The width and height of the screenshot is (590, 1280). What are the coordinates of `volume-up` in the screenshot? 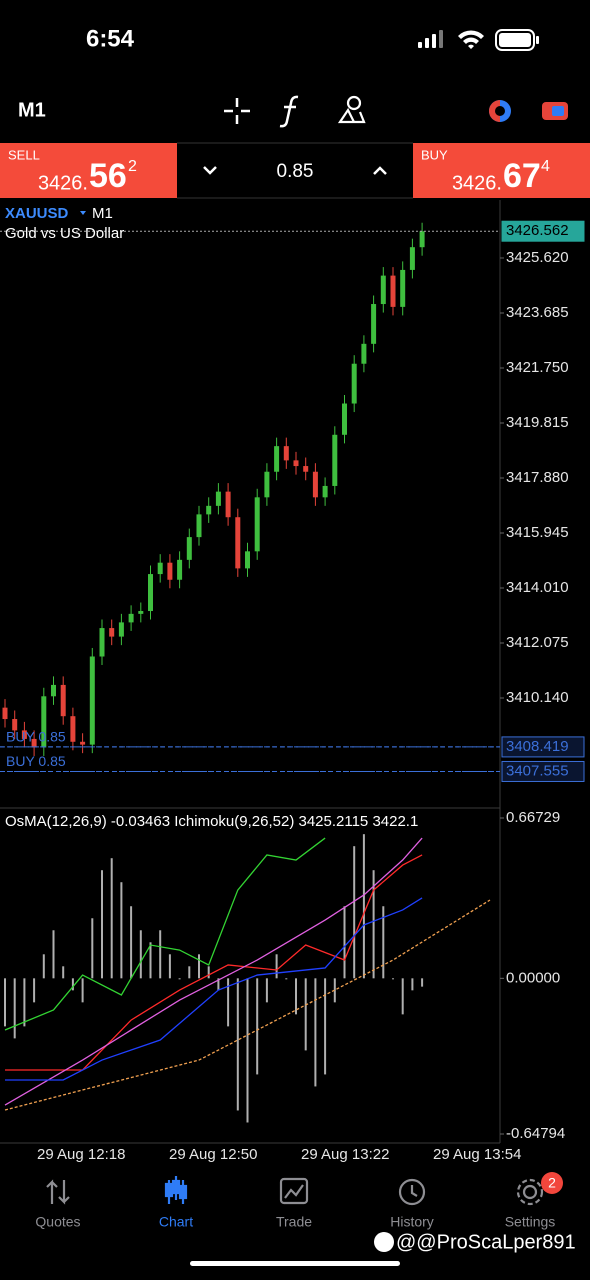 It's located at (380, 170).